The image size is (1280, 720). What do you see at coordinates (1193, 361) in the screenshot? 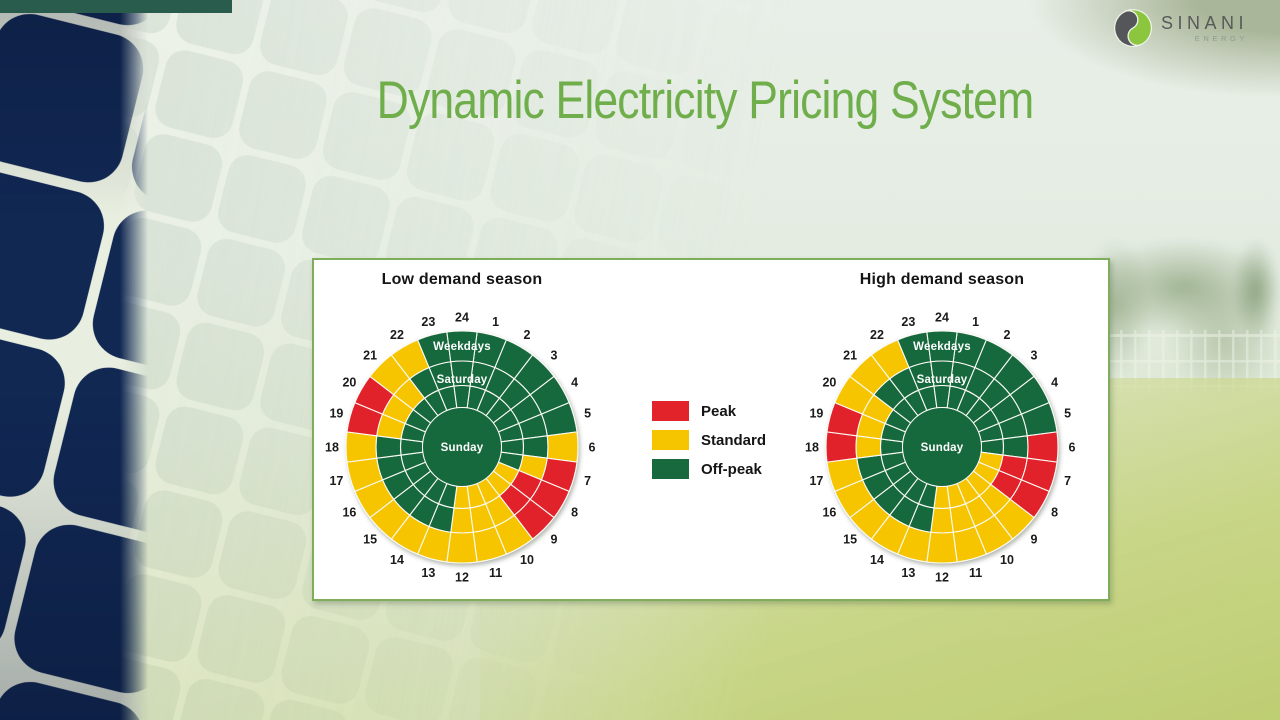
I see `background-fence` at bounding box center [1193, 361].